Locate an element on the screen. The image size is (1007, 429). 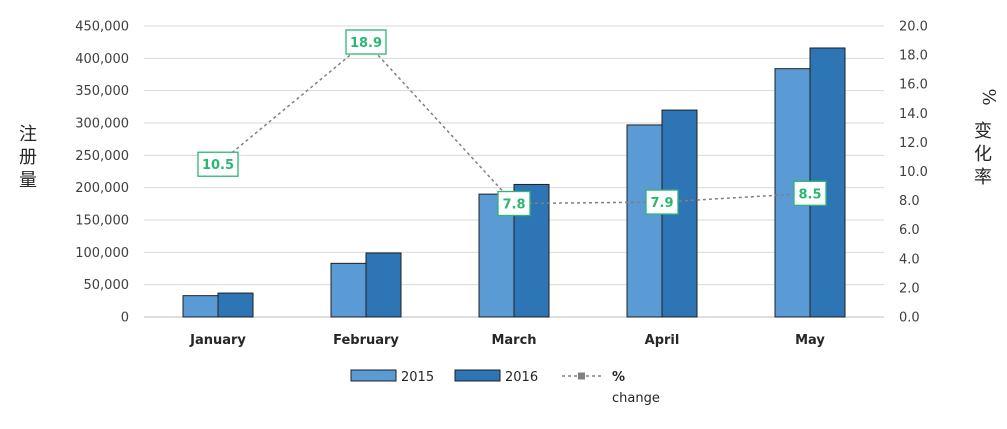
legend-swatch-2016 is located at coordinates (477, 375).